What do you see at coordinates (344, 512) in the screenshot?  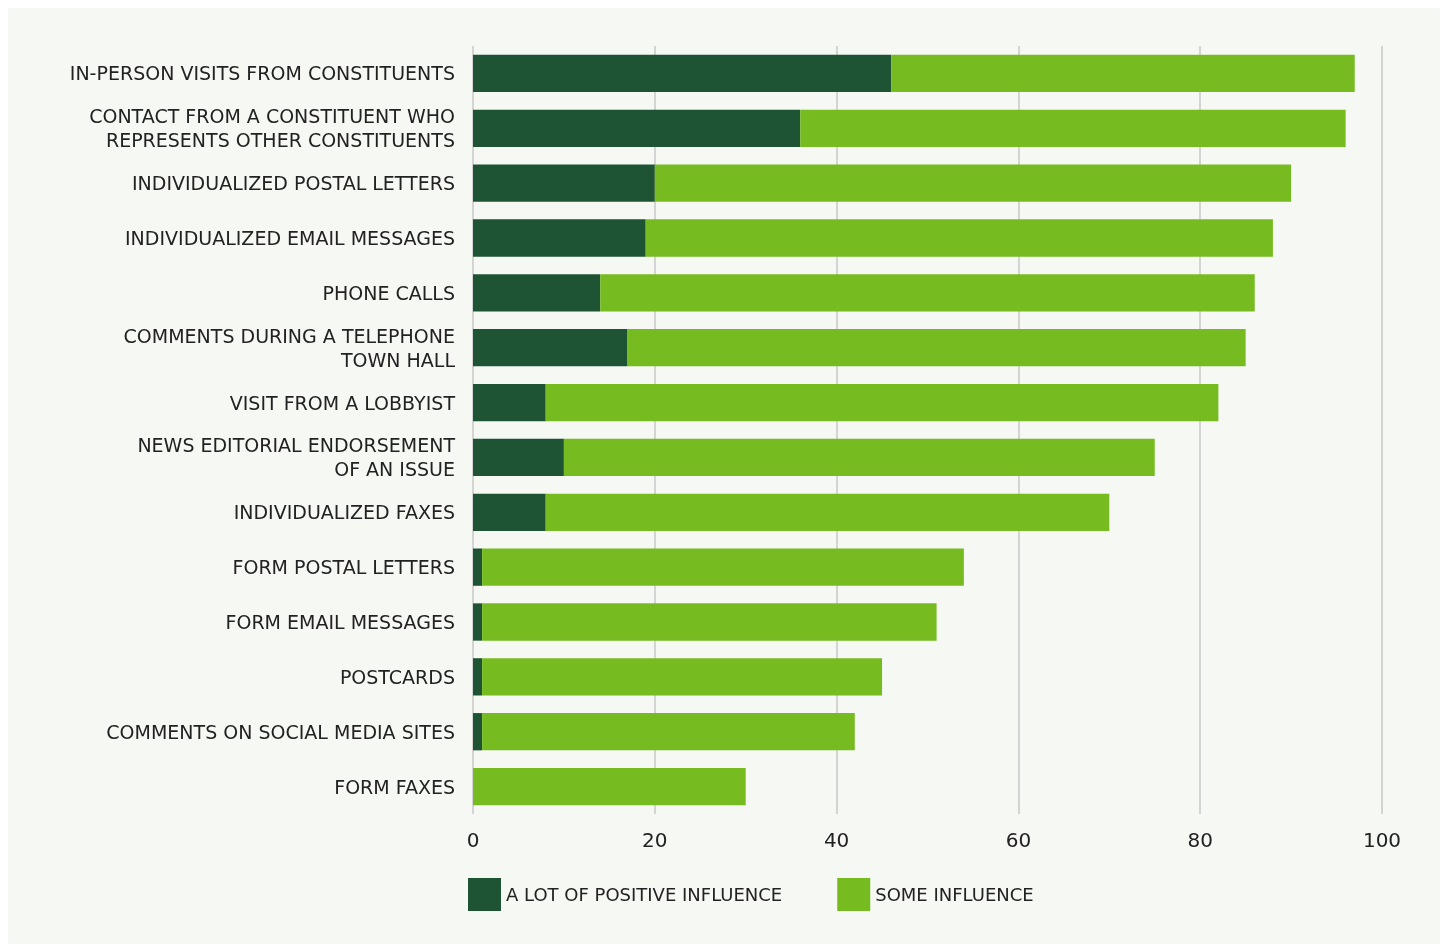 I see `y-tick-label: INDIVIDUALIZED FAXES` at bounding box center [344, 512].